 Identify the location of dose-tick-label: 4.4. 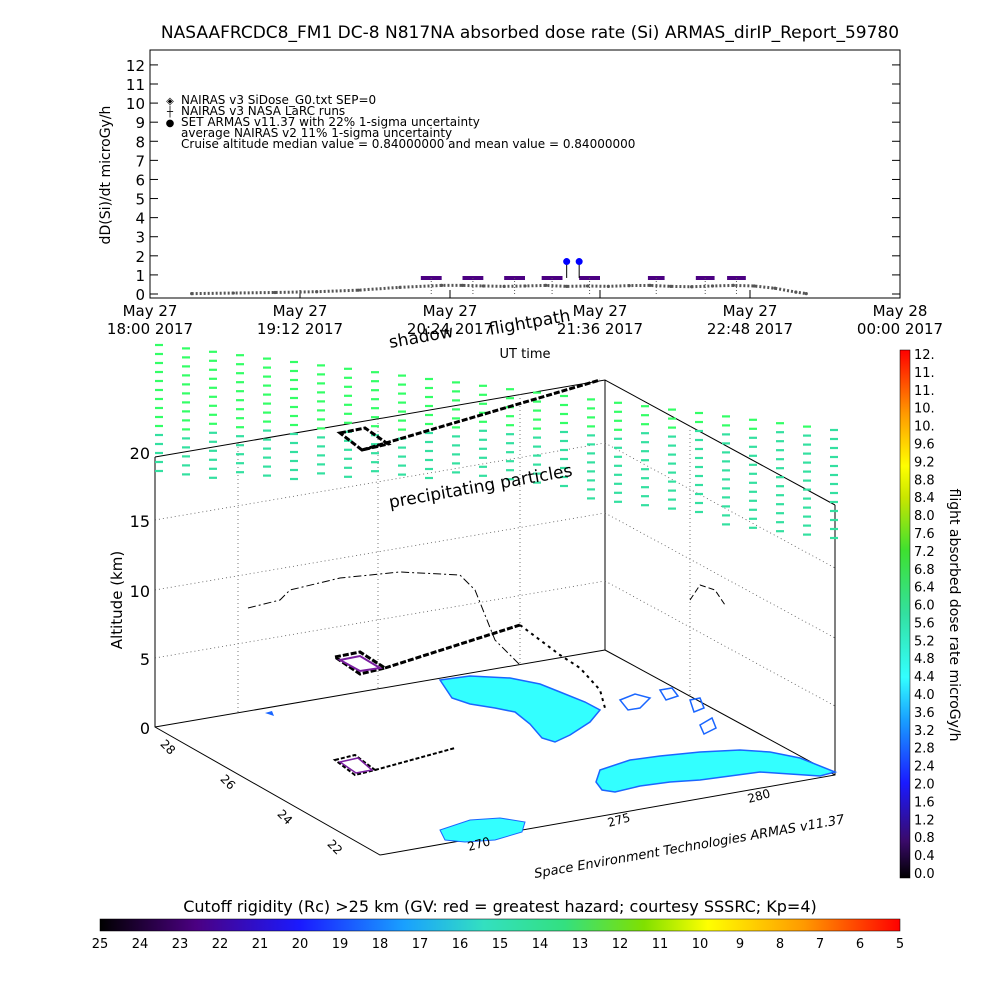
(924, 677).